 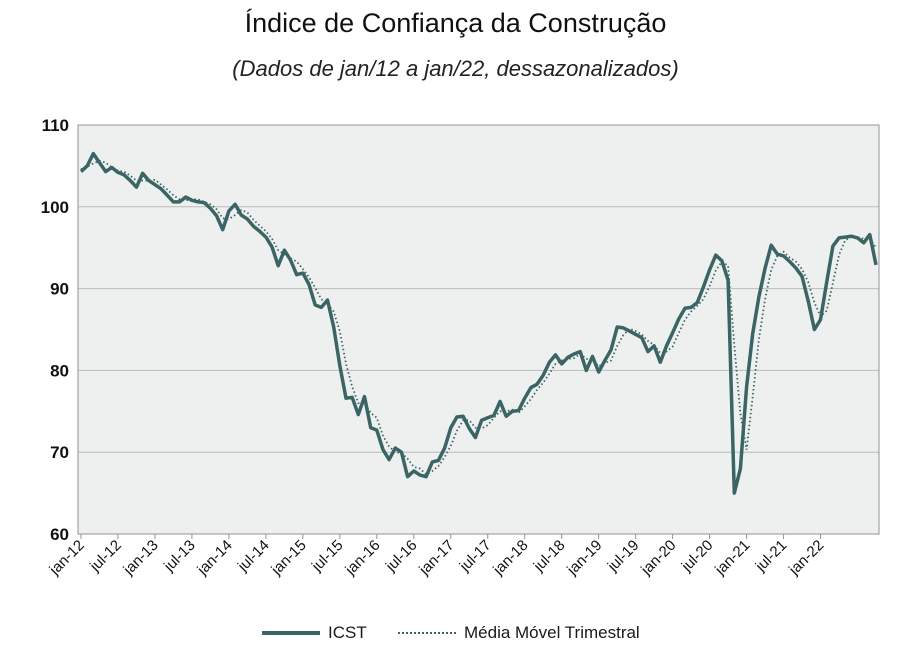 I want to click on y-tick-label: 70, so click(x=59, y=452).